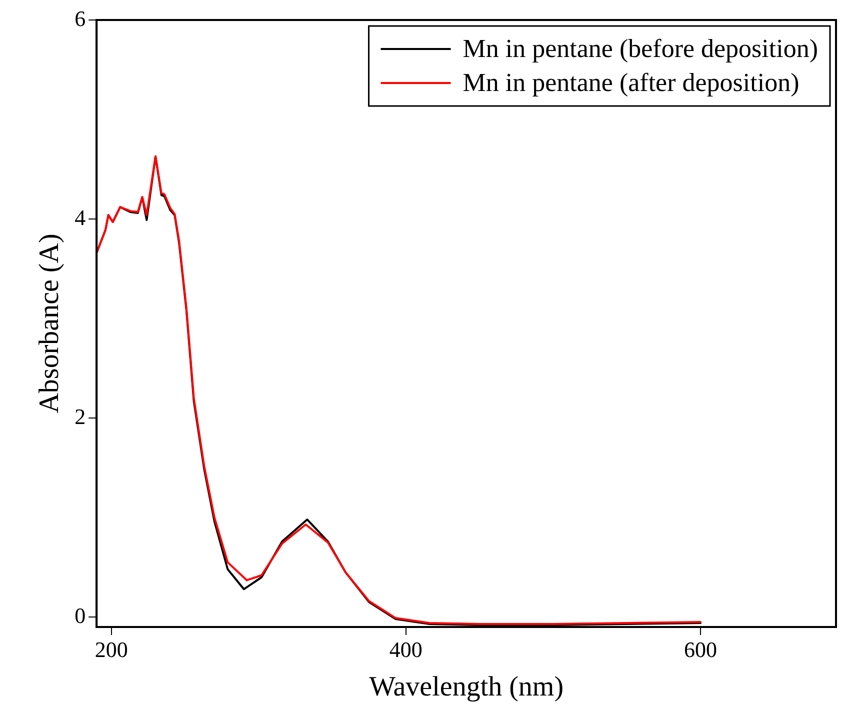 The height and width of the screenshot is (721, 843). What do you see at coordinates (80, 217) in the screenshot?
I see `y-tick-label: 4` at bounding box center [80, 217].